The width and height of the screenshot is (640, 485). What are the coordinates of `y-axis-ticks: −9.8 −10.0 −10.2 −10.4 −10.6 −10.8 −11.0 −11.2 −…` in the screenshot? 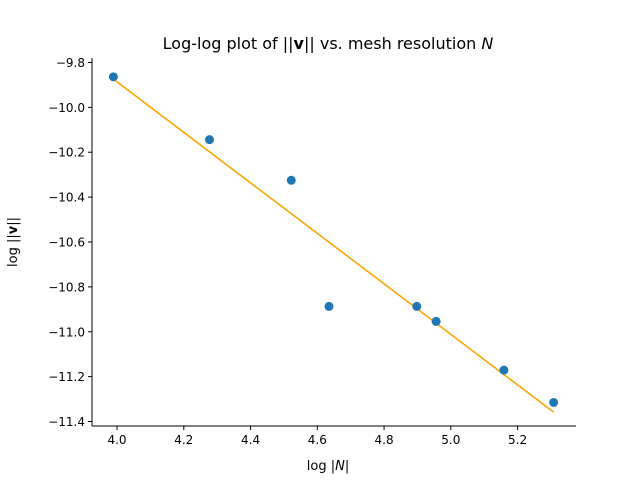 It's located at (70, 242).